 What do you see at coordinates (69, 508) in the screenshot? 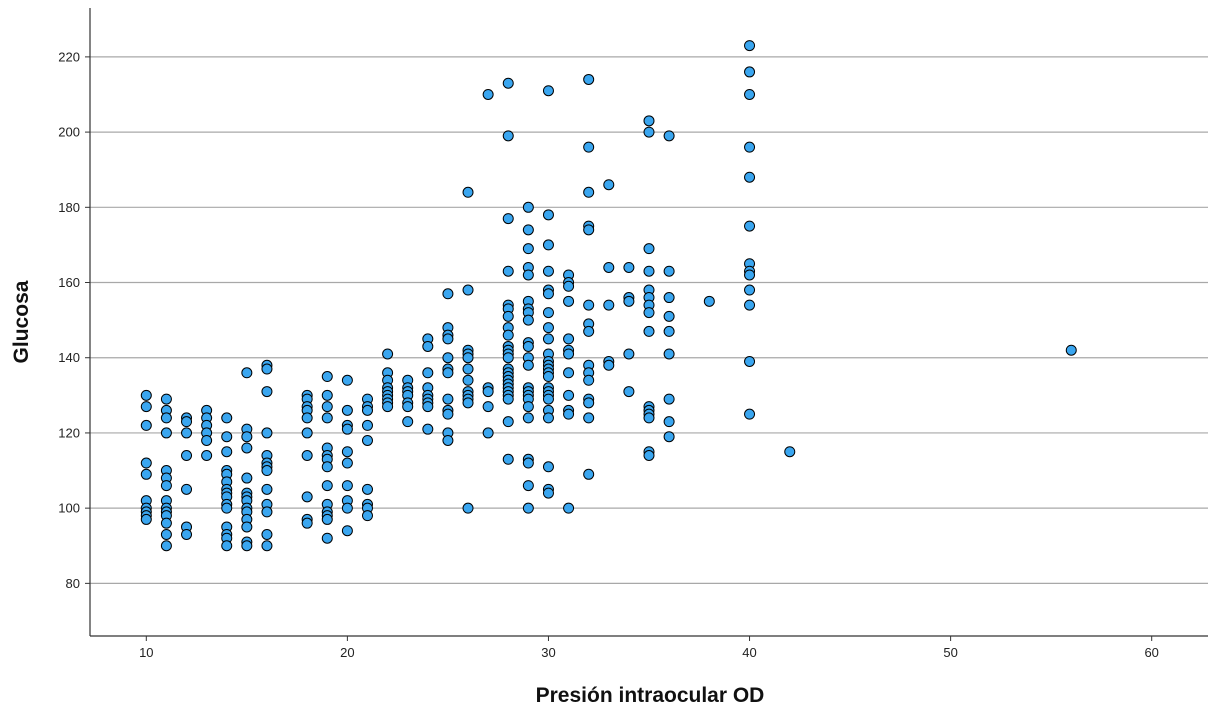
I see `y-tick-label: 100` at bounding box center [69, 508].